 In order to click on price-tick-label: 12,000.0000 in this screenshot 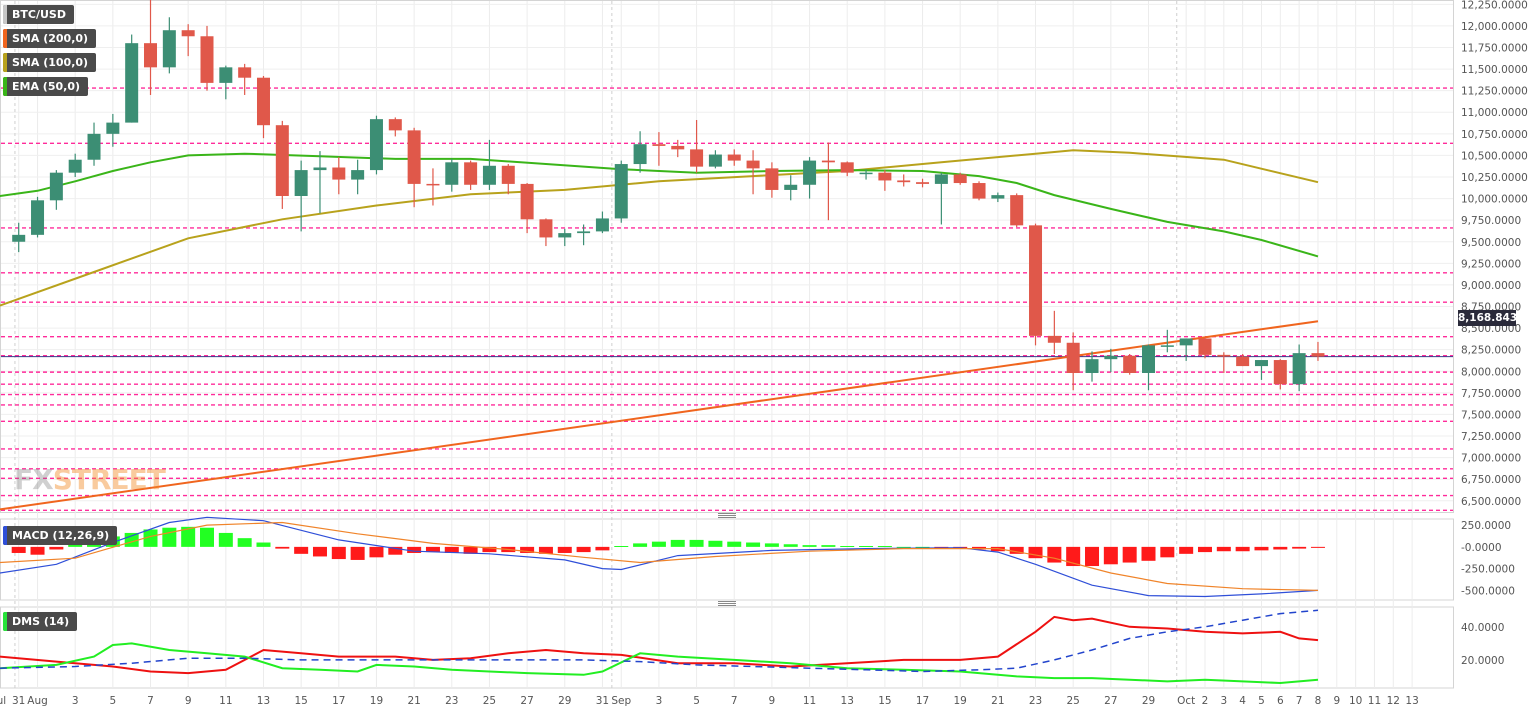, I will do `click(1494, 27)`.